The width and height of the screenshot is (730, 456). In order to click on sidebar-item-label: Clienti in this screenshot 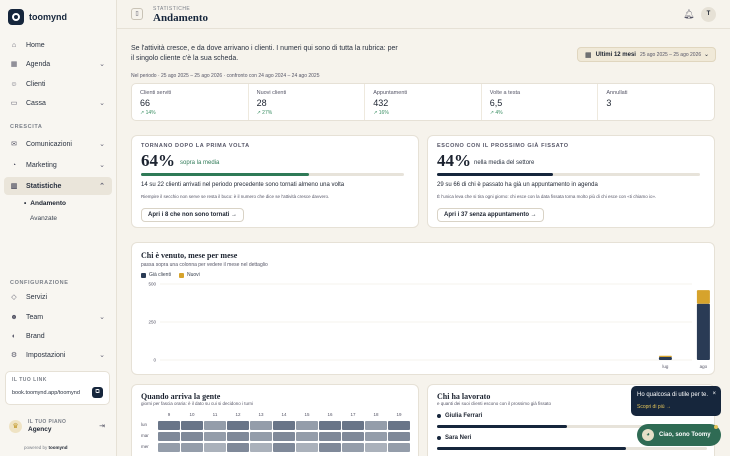, I will do `click(36, 84)`.